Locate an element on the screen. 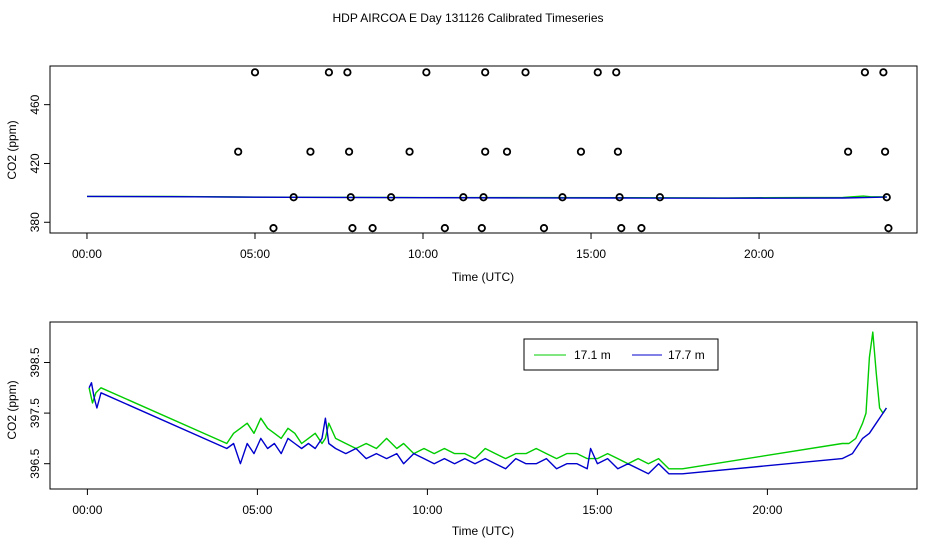  y-axis-label-top: CO2 (ppm) is located at coordinates (12, 149).